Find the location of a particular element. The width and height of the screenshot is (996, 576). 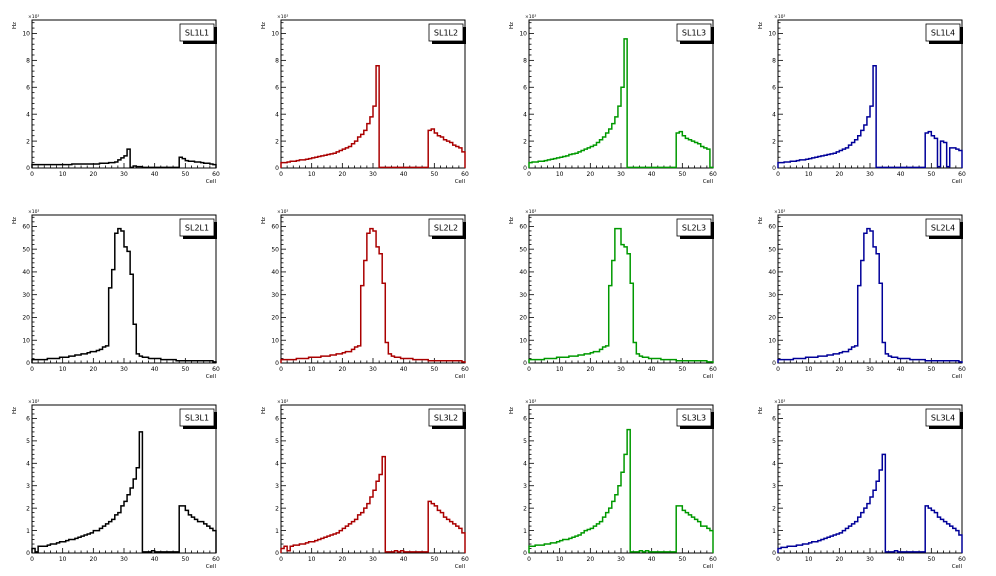

histogram-panel-sl1l2: 0 2 4 6 8 10 0 10 20 30 40 50 60 SL1L2 Cell Hz ×10³ is located at coordinates (365, 99).